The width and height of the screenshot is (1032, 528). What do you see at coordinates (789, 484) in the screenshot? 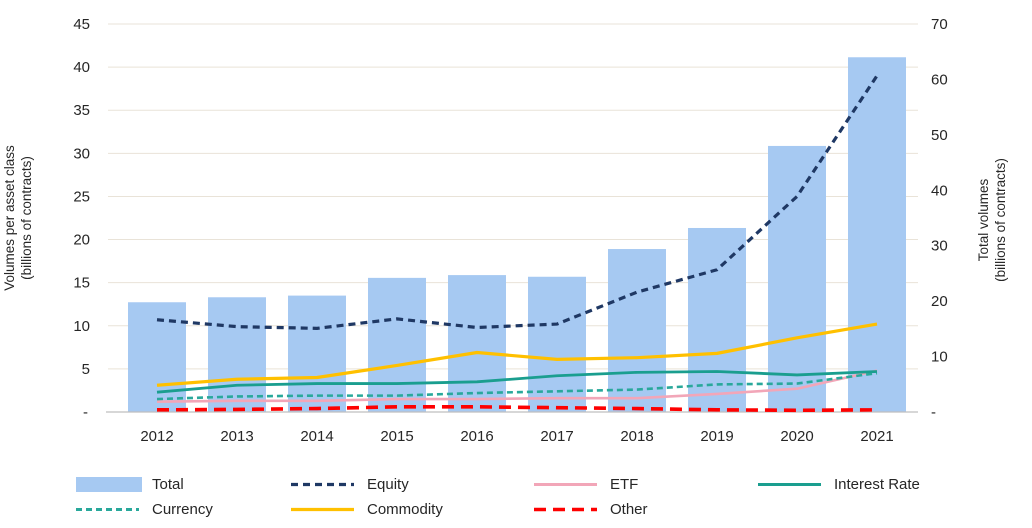
I see `legend-swatch-interest-rate` at bounding box center [789, 484].